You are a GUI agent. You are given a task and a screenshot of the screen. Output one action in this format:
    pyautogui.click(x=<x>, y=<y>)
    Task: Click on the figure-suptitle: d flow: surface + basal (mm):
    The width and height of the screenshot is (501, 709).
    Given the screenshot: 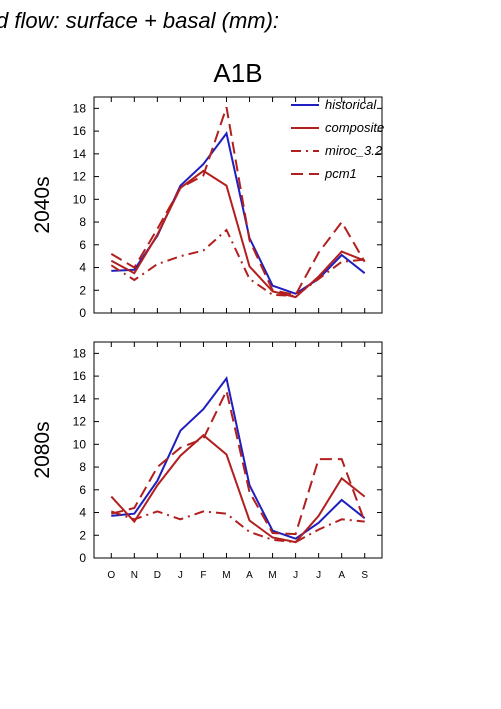 What is the action you would take?
    pyautogui.click(x=139, y=20)
    